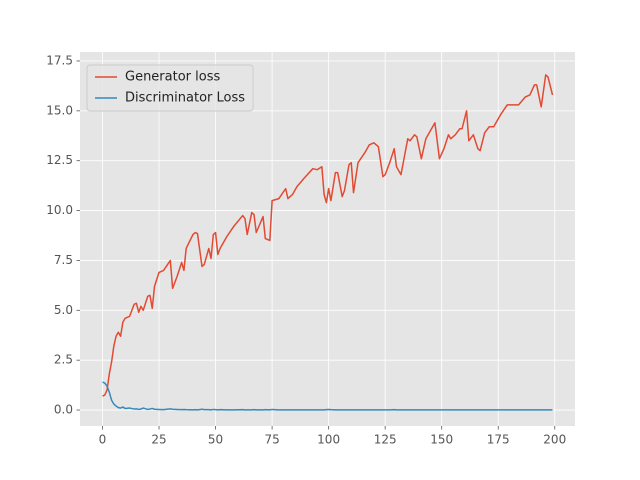 The height and width of the screenshot is (480, 640). What do you see at coordinates (63, 260) in the screenshot?
I see `y-tick-label: 7.5` at bounding box center [63, 260].